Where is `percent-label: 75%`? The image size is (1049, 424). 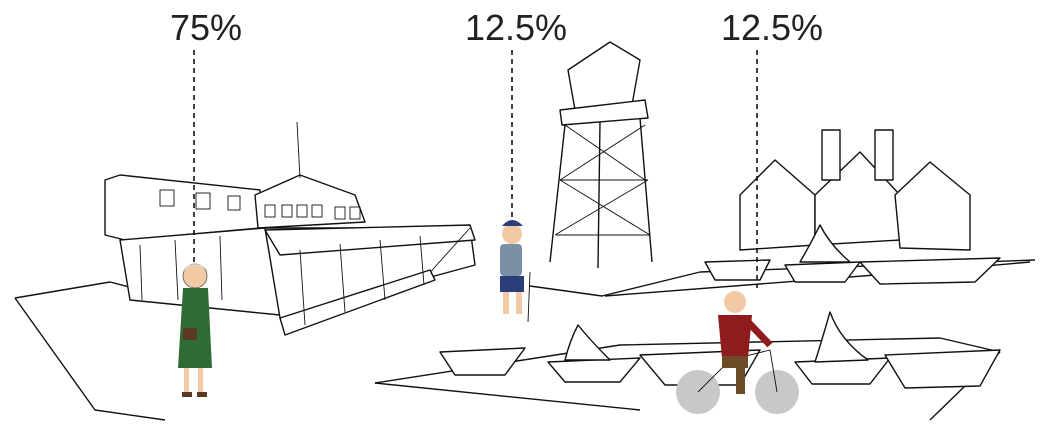
percent-label: 75% is located at coordinates (206, 27).